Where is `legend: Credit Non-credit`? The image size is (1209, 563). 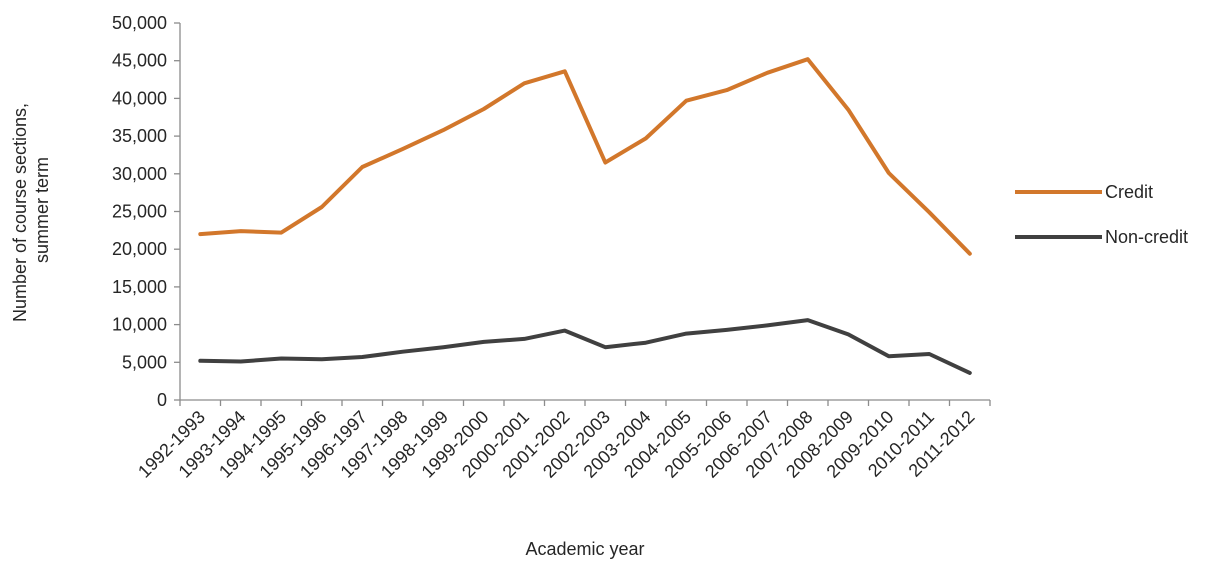 legend: Credit Non-credit is located at coordinates (1101, 214).